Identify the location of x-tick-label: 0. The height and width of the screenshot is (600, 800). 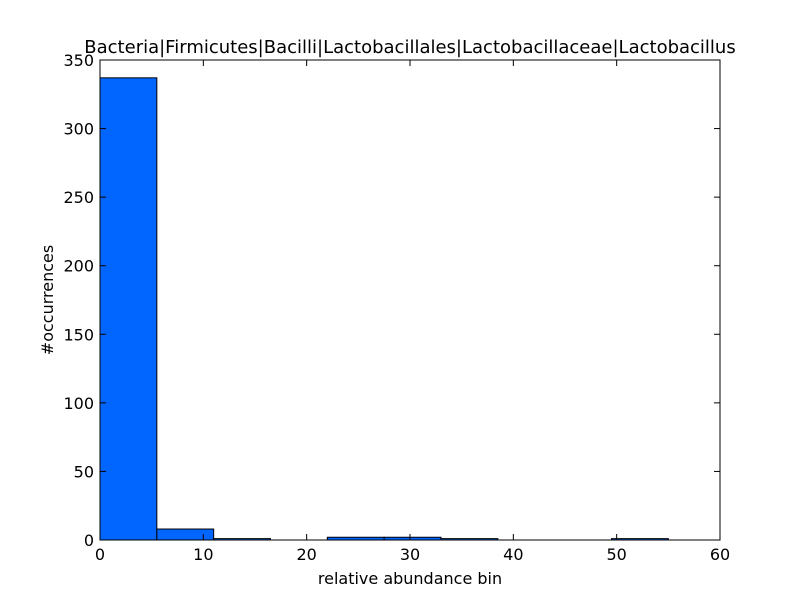
(100, 554).